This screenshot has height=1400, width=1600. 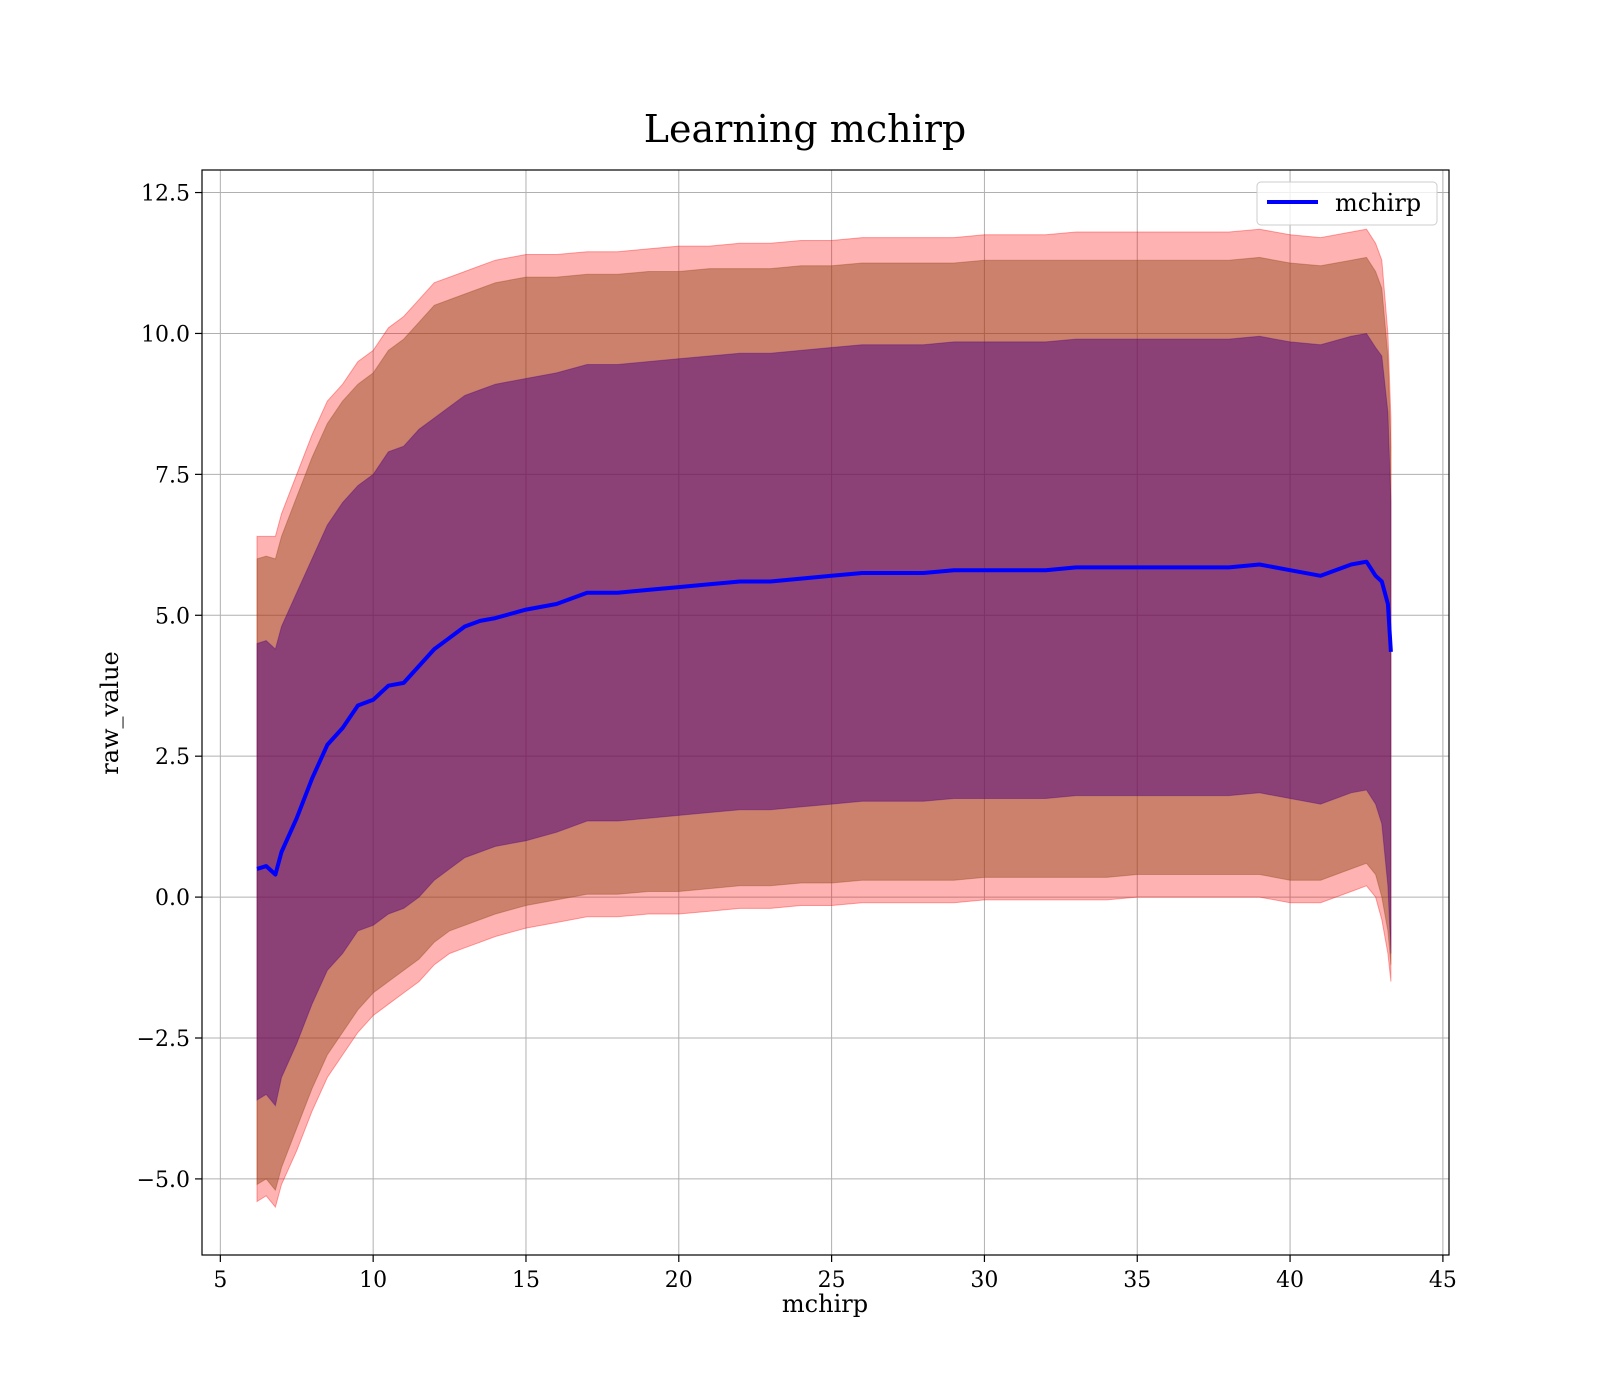 I want to click on legend-entry-mchirp: mchirp, so click(x=1378, y=203).